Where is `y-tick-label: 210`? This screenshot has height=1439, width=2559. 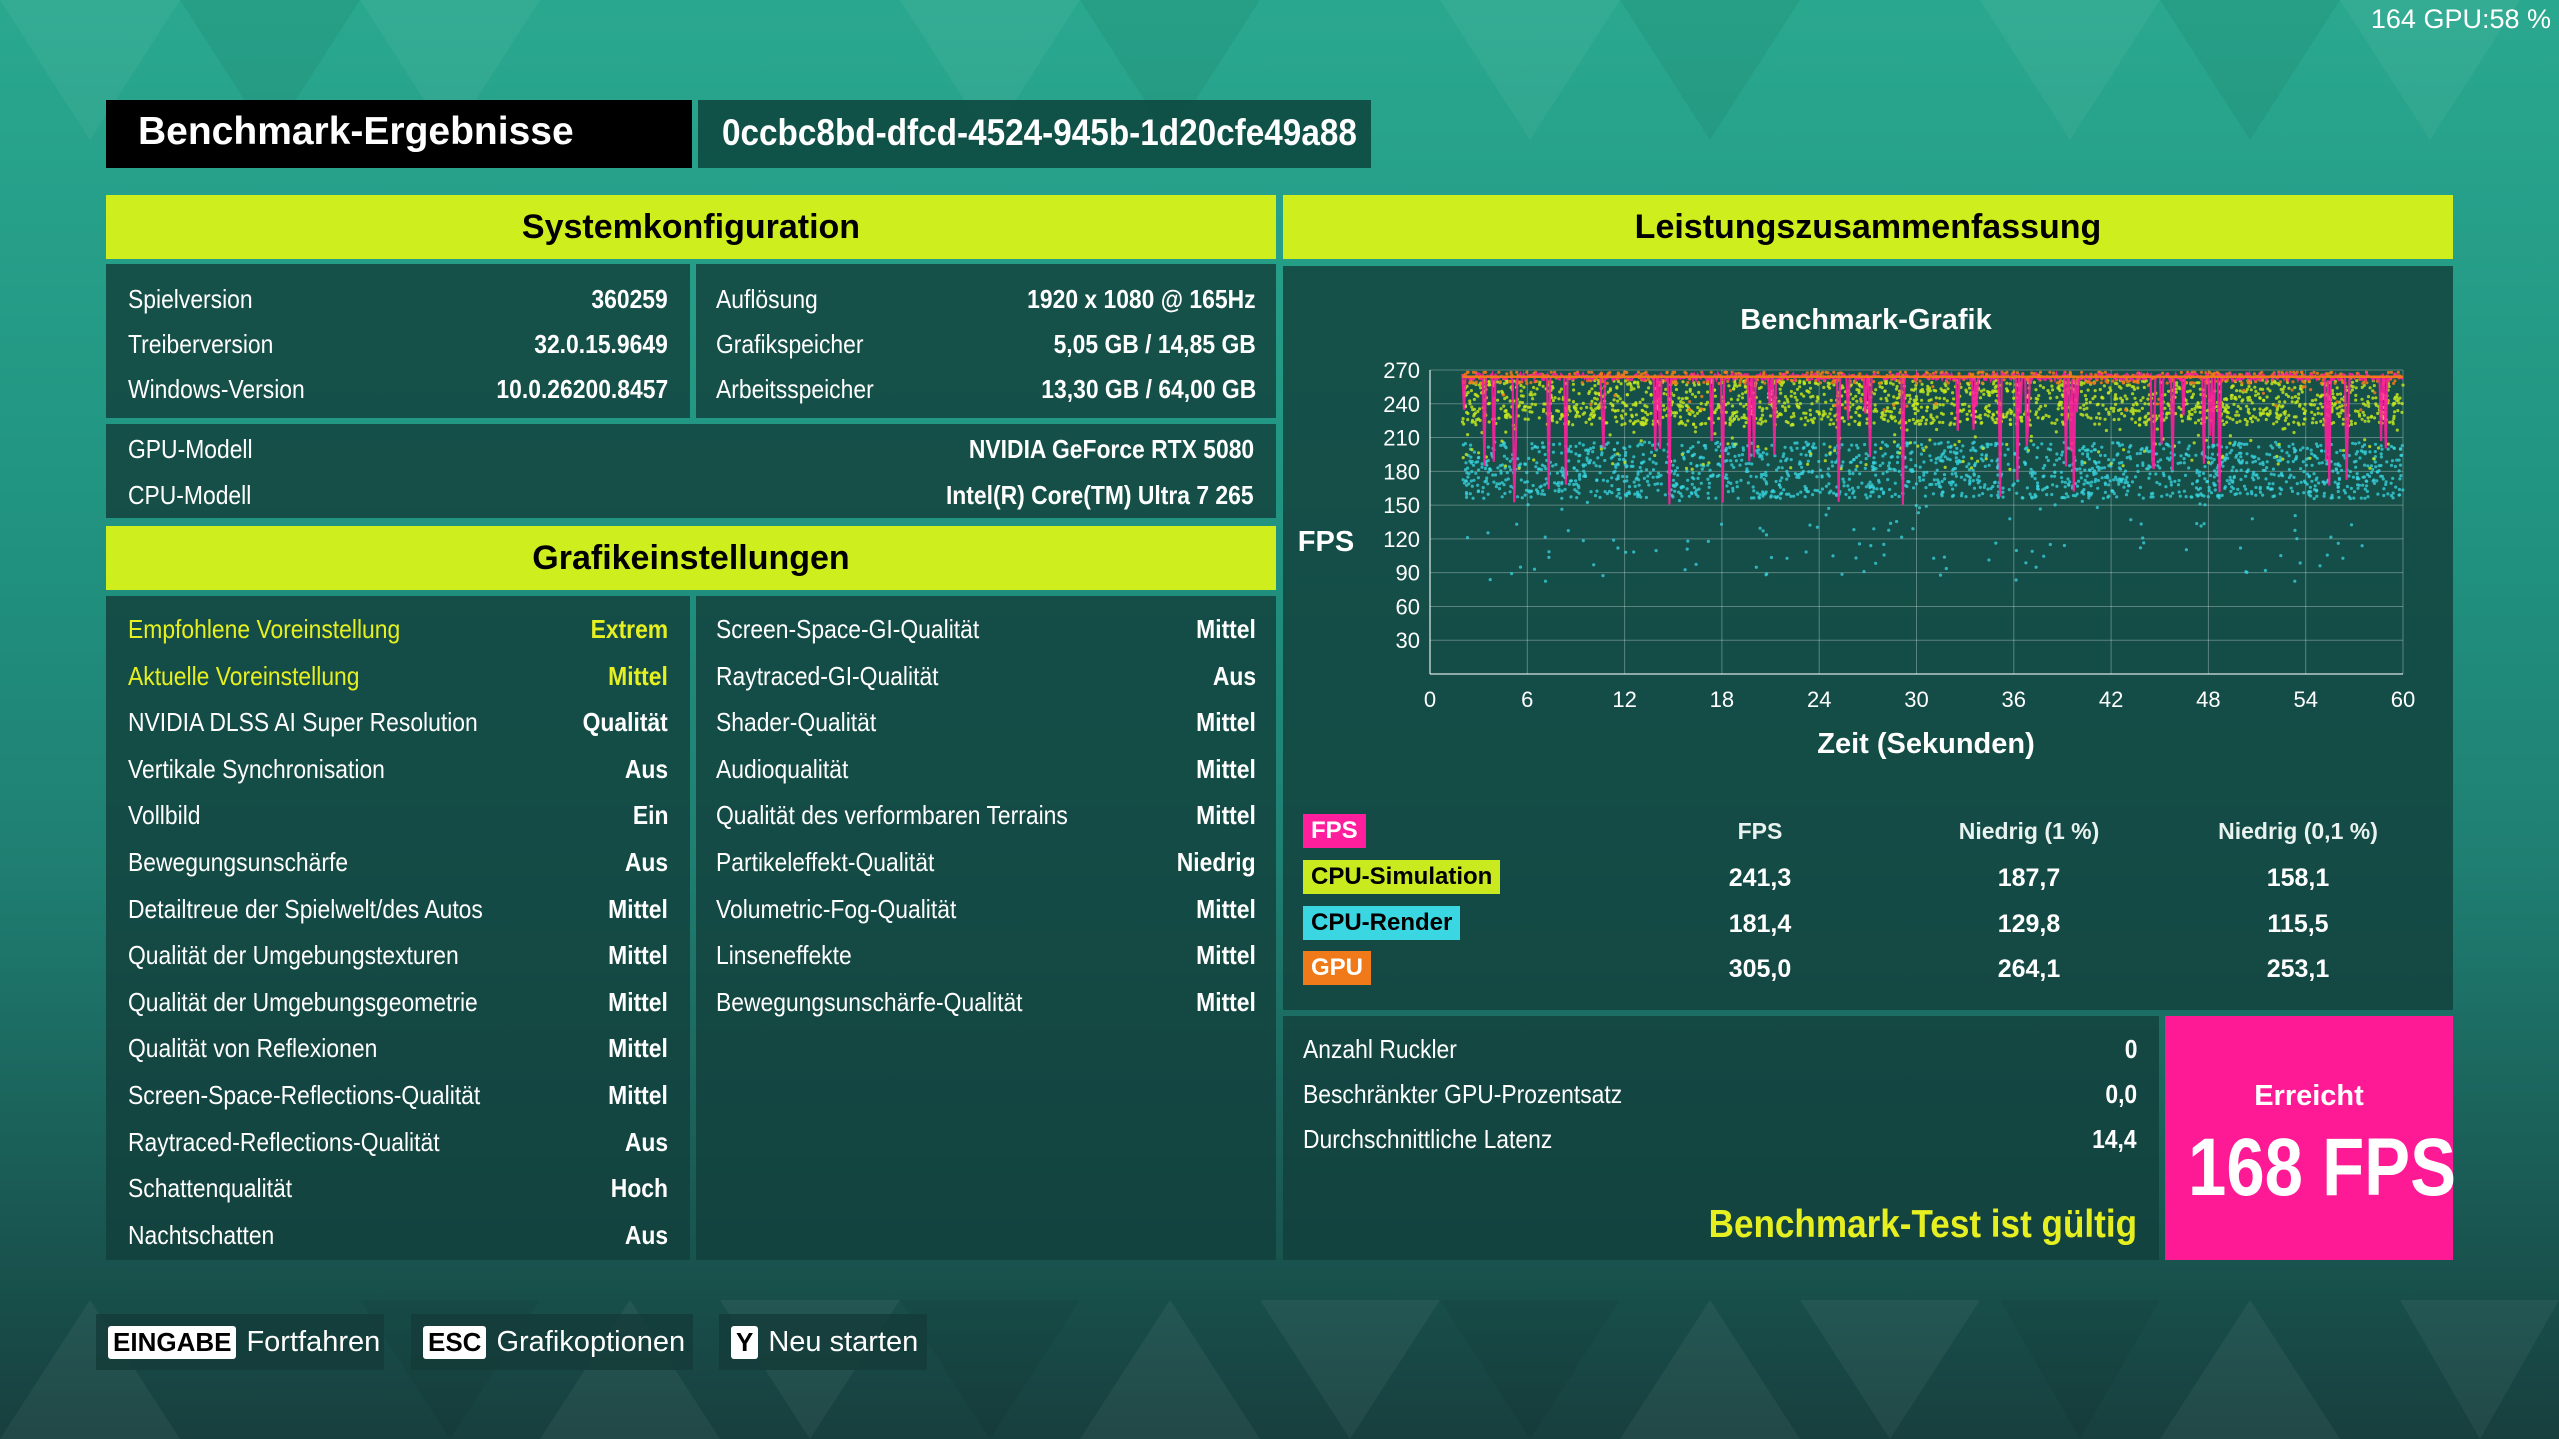 y-tick-label: 210 is located at coordinates (1401, 438).